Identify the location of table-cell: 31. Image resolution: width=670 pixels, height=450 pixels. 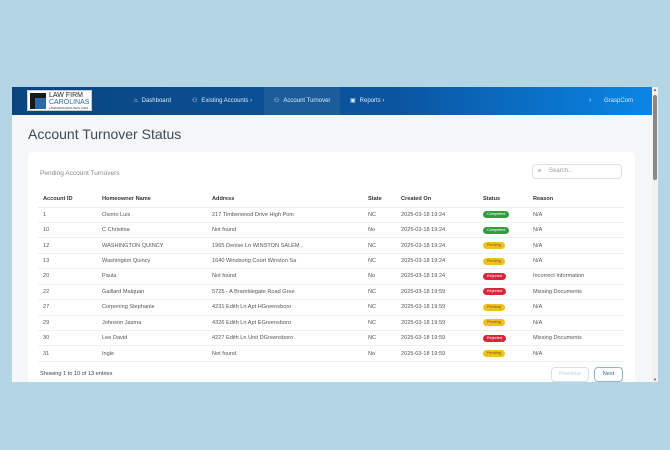
(67, 353).